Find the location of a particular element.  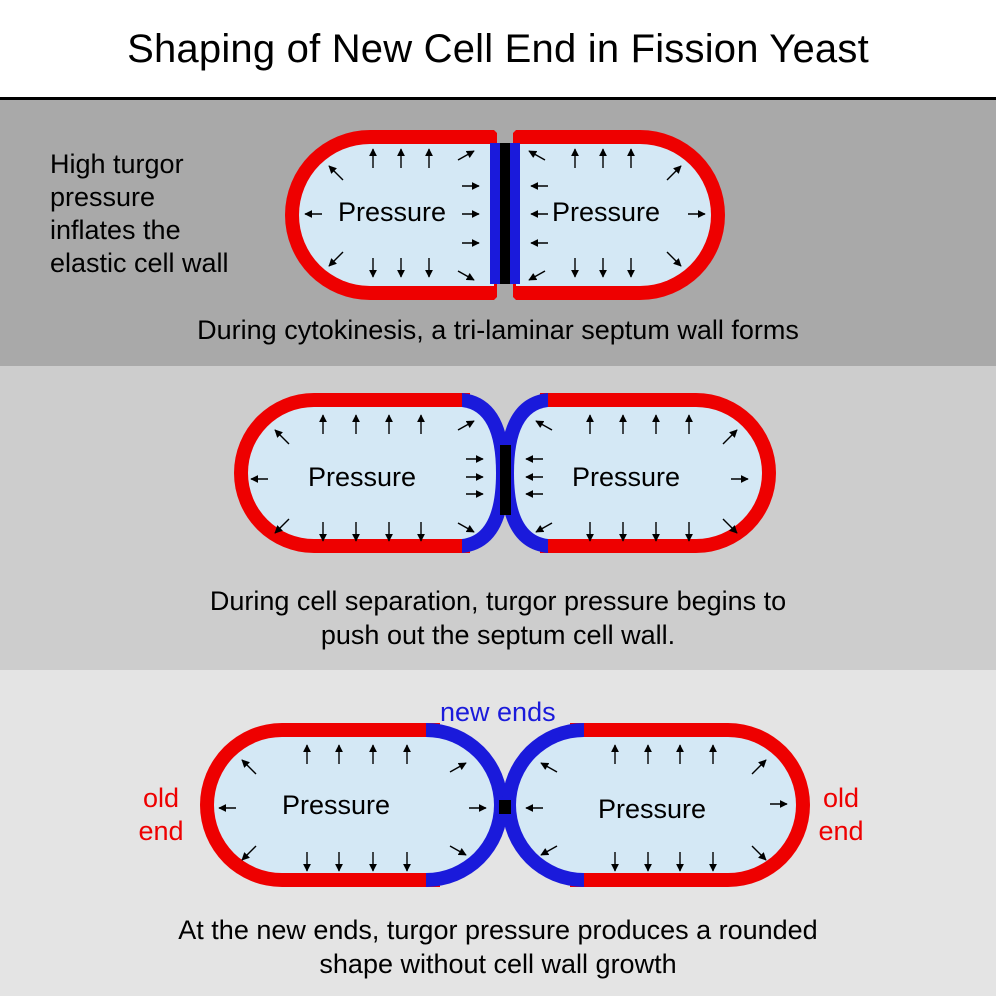

p1-left-cytoplasm is located at coordinates (396, 215).